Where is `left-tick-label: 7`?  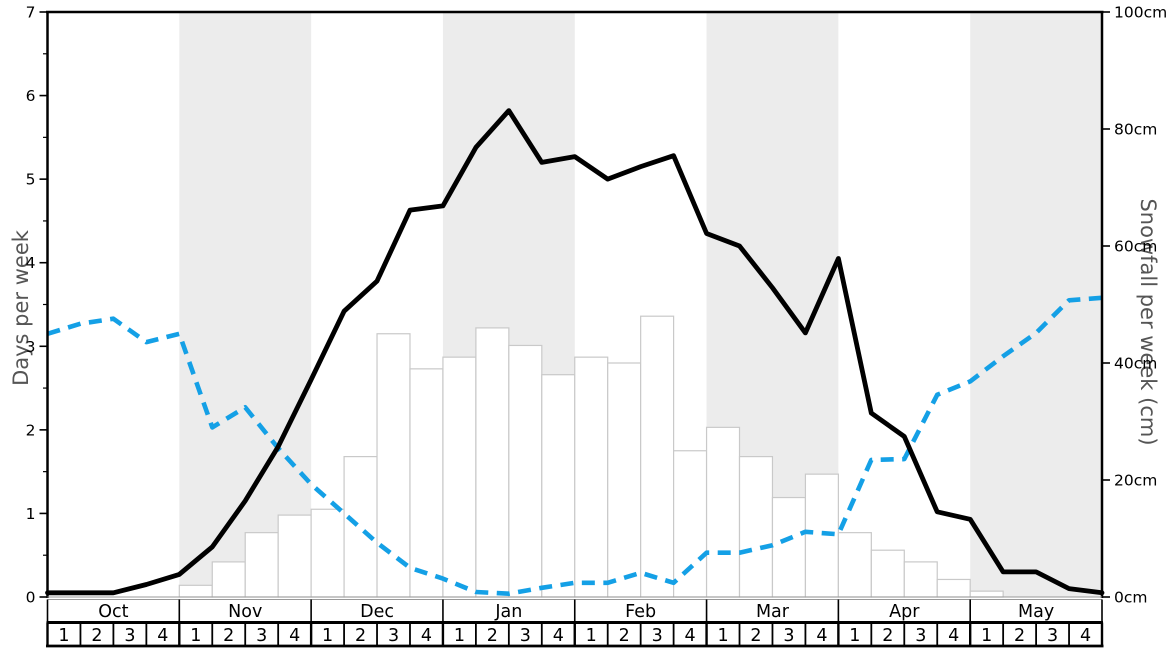
left-tick-label: 7 is located at coordinates (31, 13).